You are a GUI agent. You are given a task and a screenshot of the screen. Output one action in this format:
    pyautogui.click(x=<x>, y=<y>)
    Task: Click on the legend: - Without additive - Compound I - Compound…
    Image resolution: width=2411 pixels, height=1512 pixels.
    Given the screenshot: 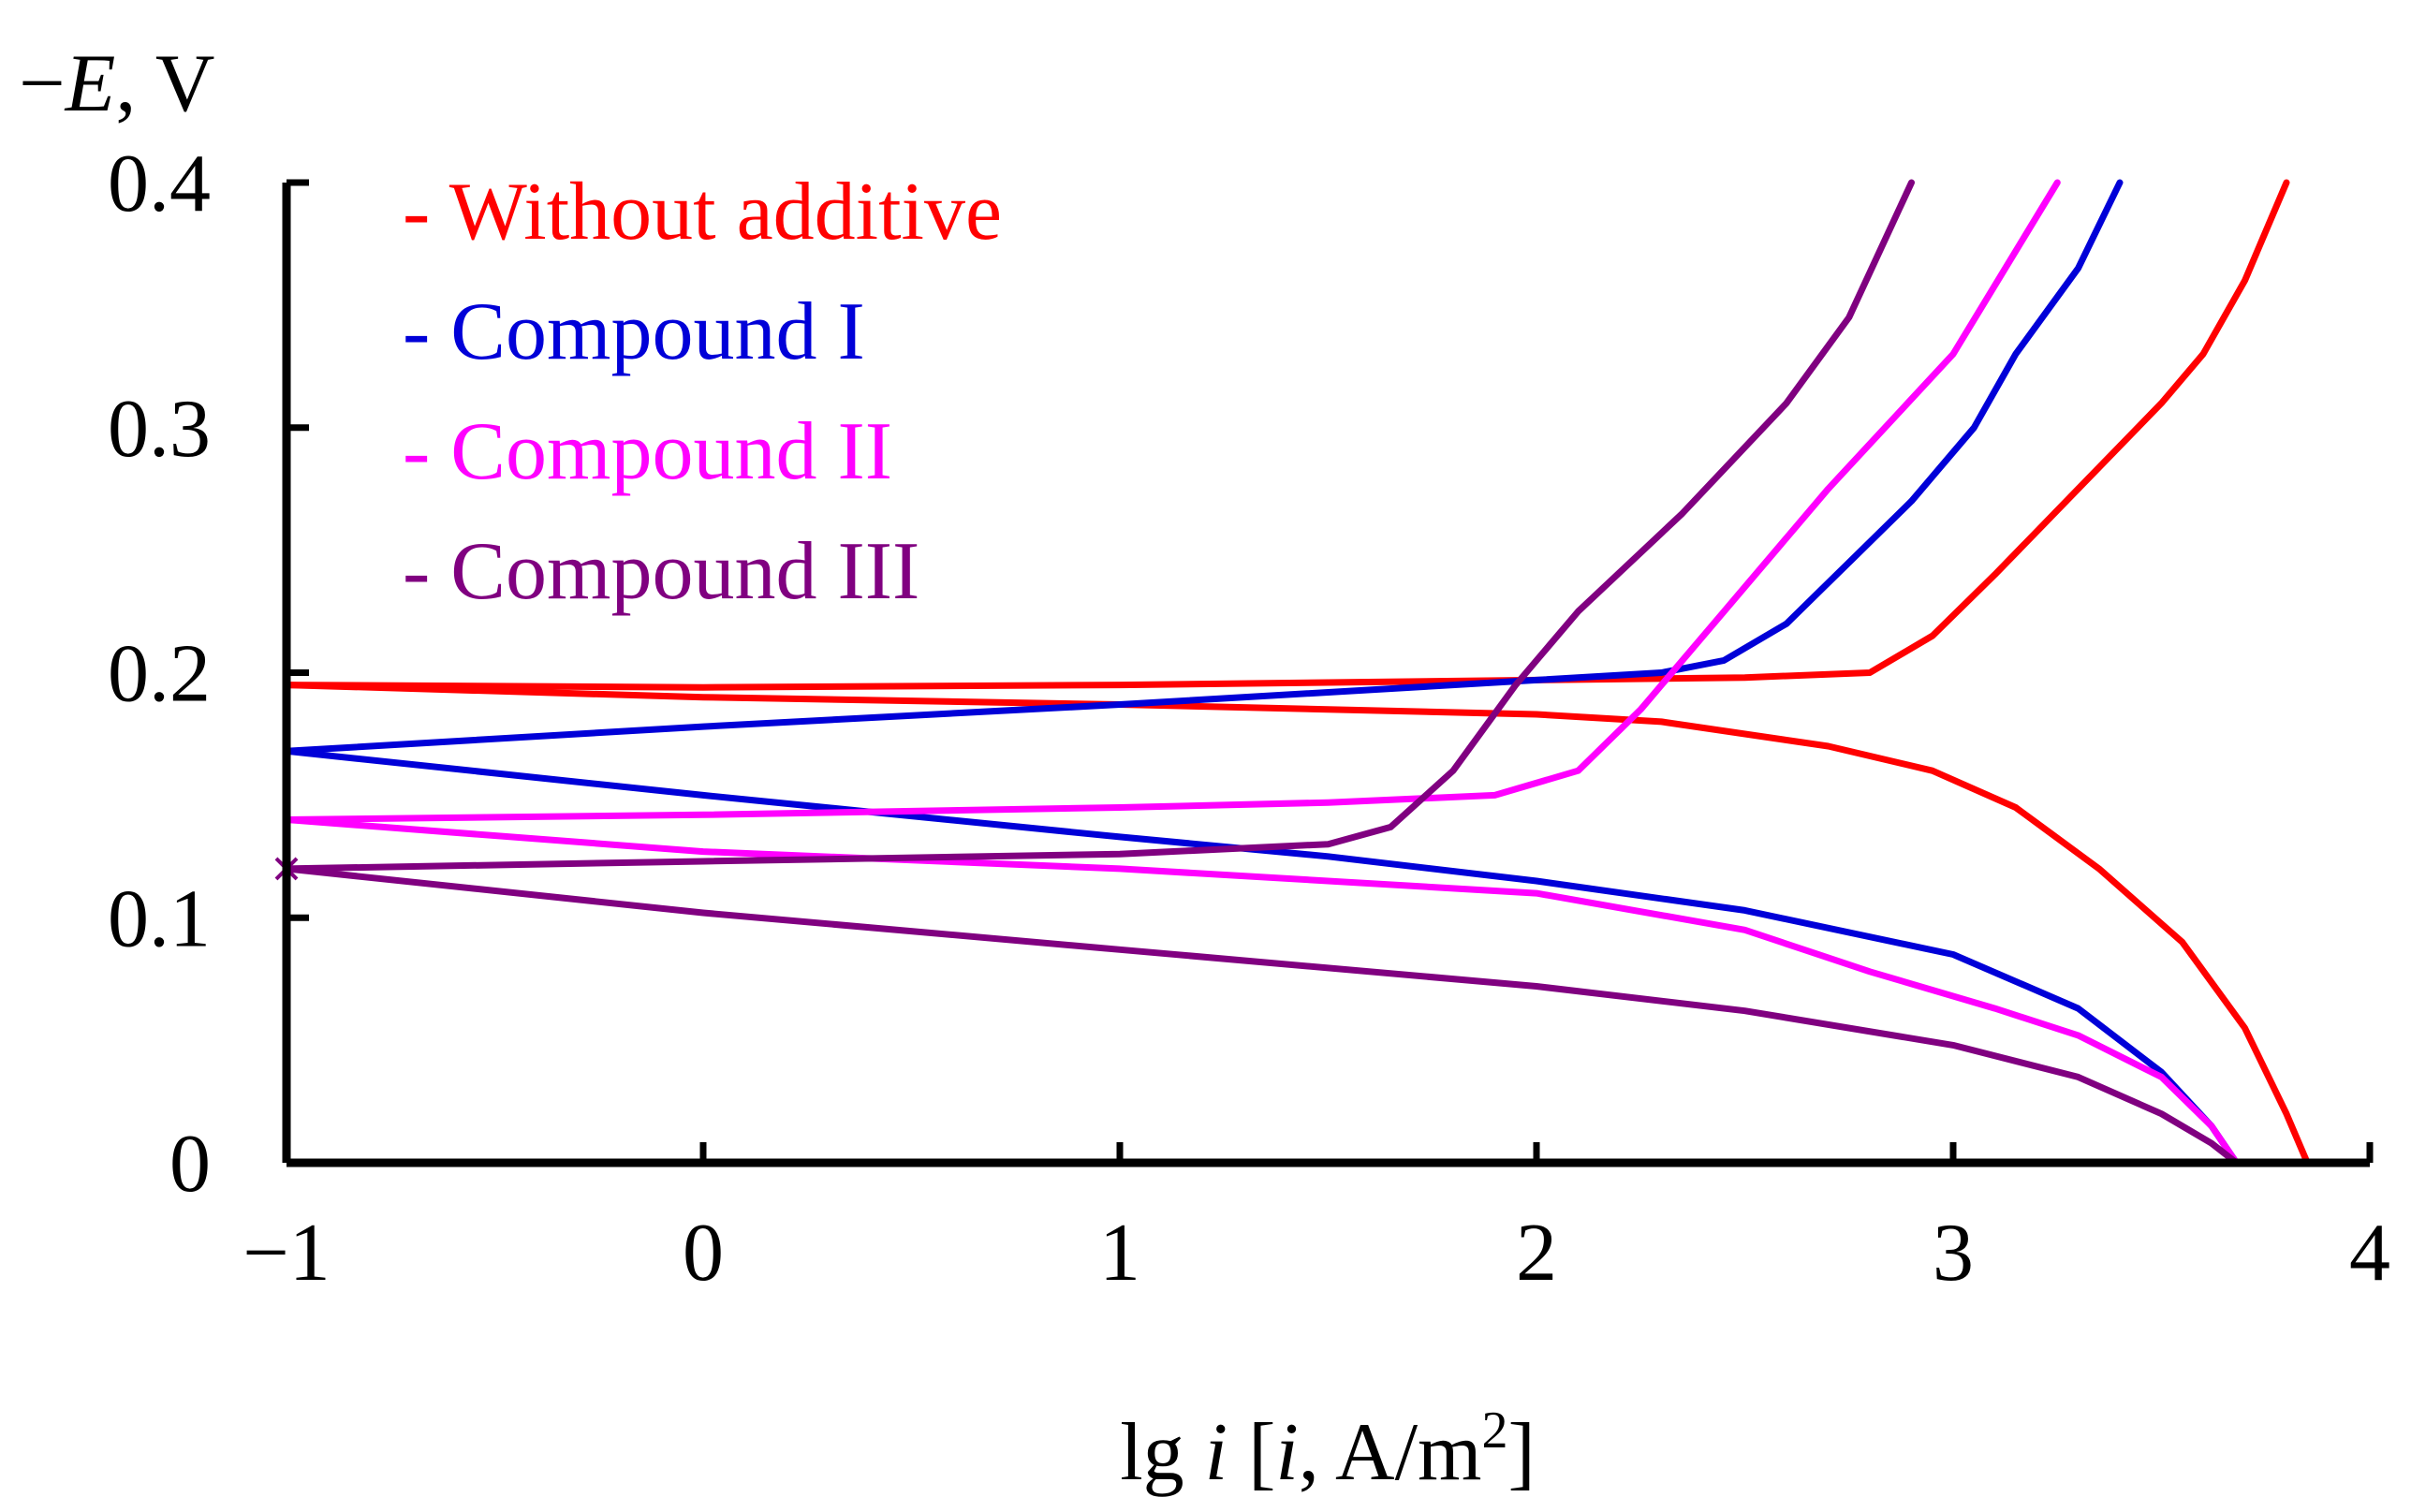 What is the action you would take?
    pyautogui.click(x=702, y=392)
    